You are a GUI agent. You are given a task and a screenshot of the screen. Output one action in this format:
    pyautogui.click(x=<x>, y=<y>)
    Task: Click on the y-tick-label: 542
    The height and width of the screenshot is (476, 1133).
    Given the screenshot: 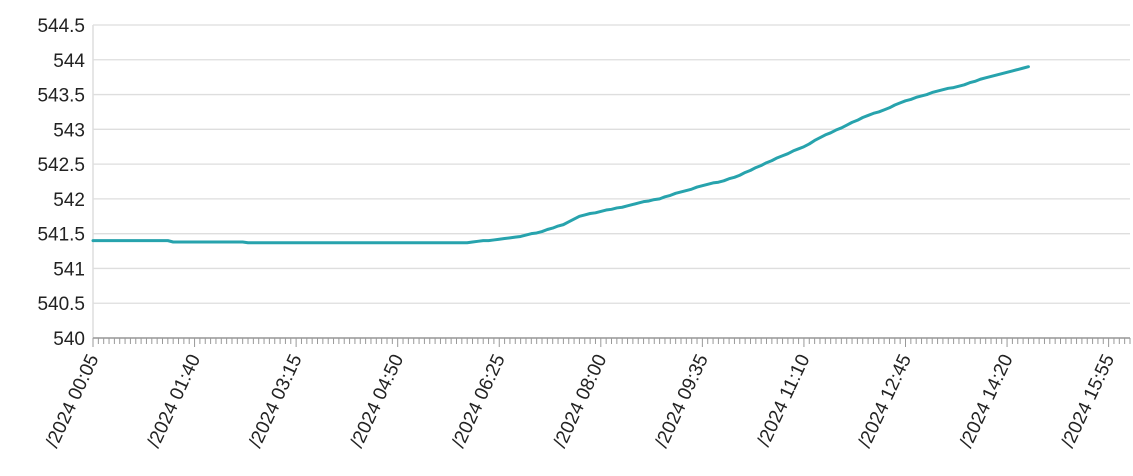 What is the action you would take?
    pyautogui.click(x=69, y=200)
    